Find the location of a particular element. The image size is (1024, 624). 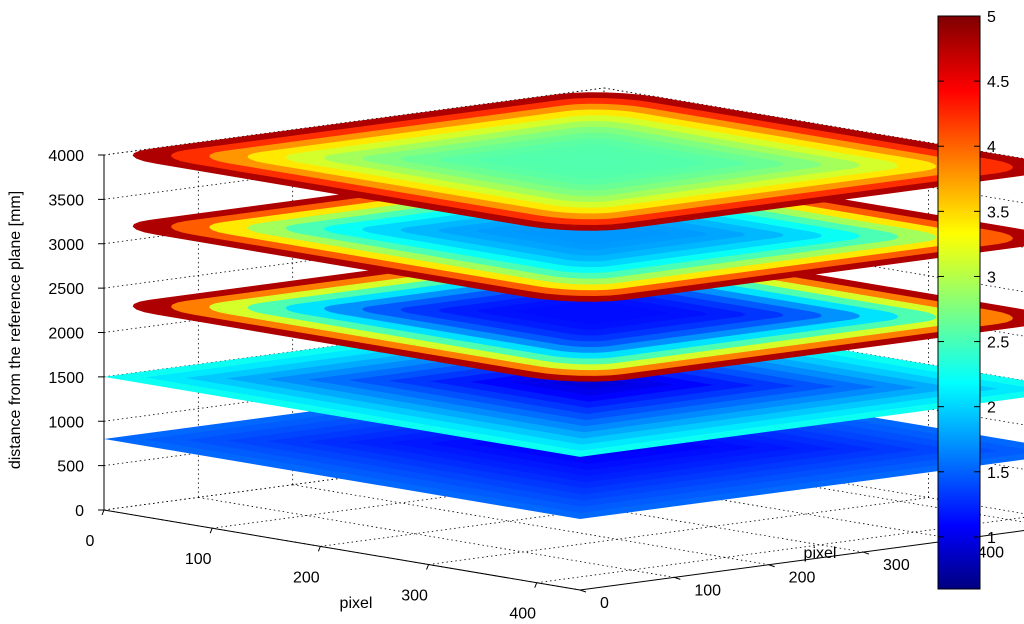

colorbar-tick-label: 2 is located at coordinates (991, 408).